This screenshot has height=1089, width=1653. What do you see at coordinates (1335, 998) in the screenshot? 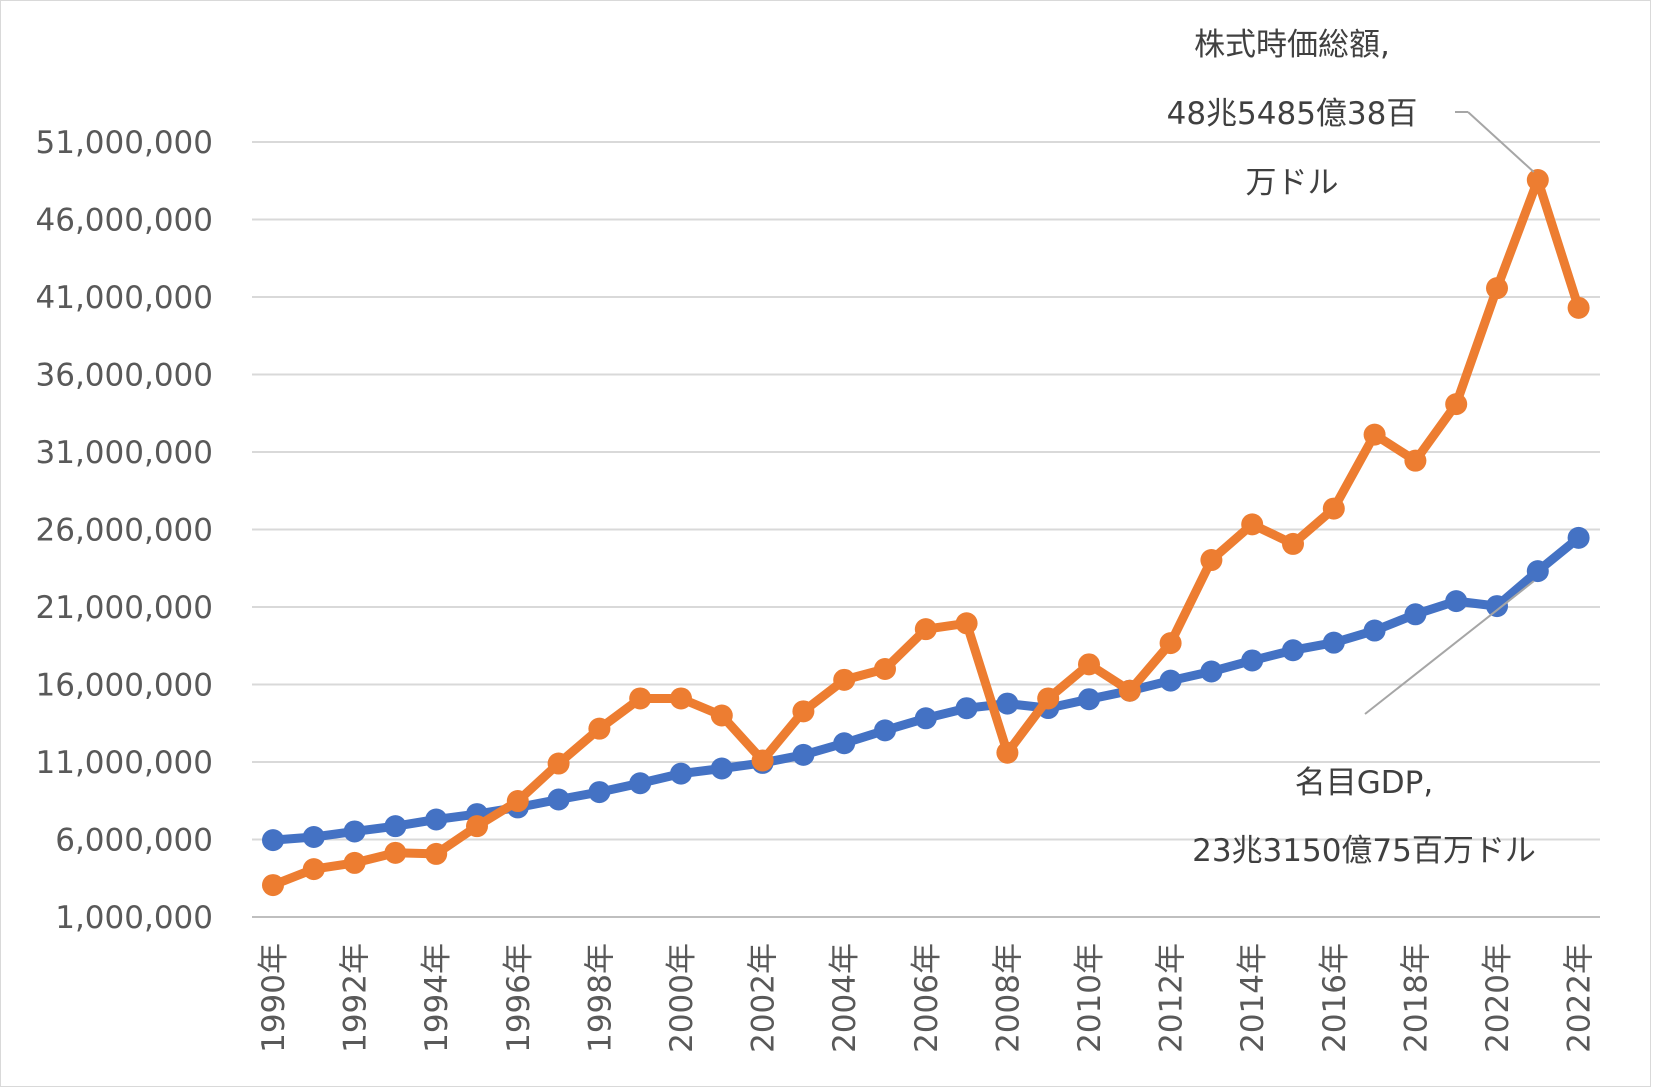
I see `x-tick-label: 2016年` at bounding box center [1335, 998].